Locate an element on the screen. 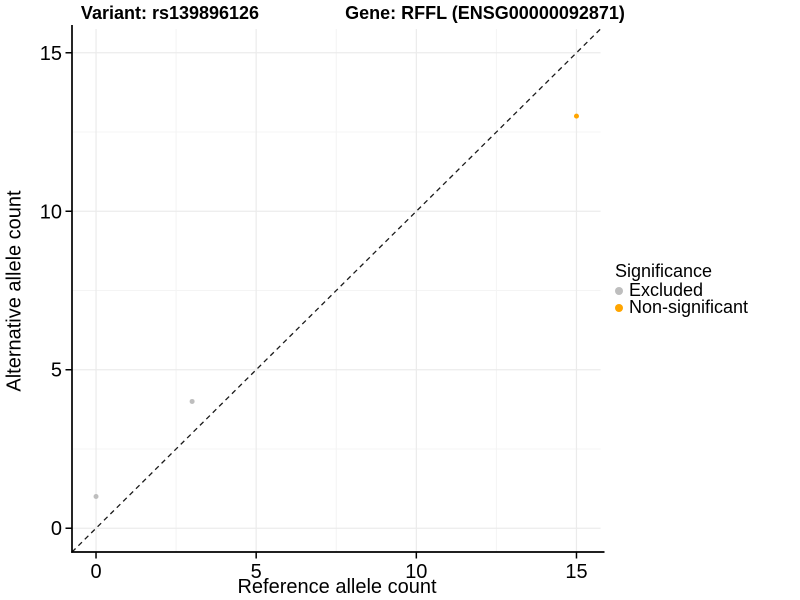  legend-item-label: Excluded is located at coordinates (666, 290).